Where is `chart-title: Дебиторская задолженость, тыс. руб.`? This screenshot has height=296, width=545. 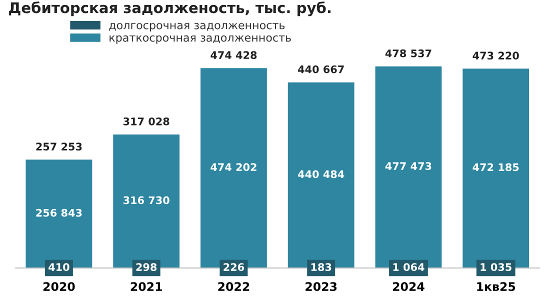
chart-title: Дебиторская задолженость, тыс. руб. is located at coordinates (169, 8).